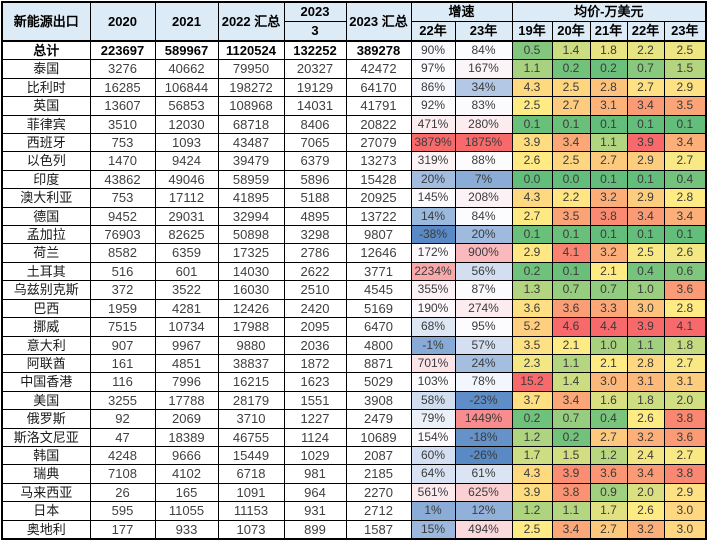 This screenshot has height=540, width=711. What do you see at coordinates (251, 382) in the screenshot?
I see `value-cell: 16215` at bounding box center [251, 382].